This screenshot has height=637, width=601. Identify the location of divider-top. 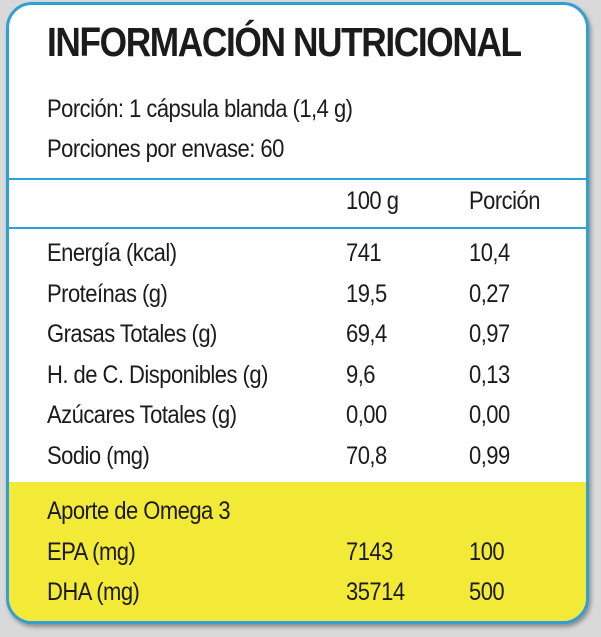
(297, 179).